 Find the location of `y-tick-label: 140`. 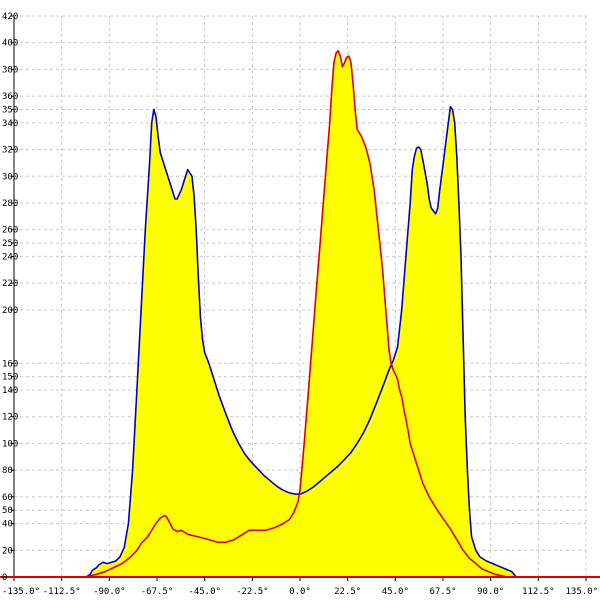

y-tick-label: 140 is located at coordinates (10, 391).